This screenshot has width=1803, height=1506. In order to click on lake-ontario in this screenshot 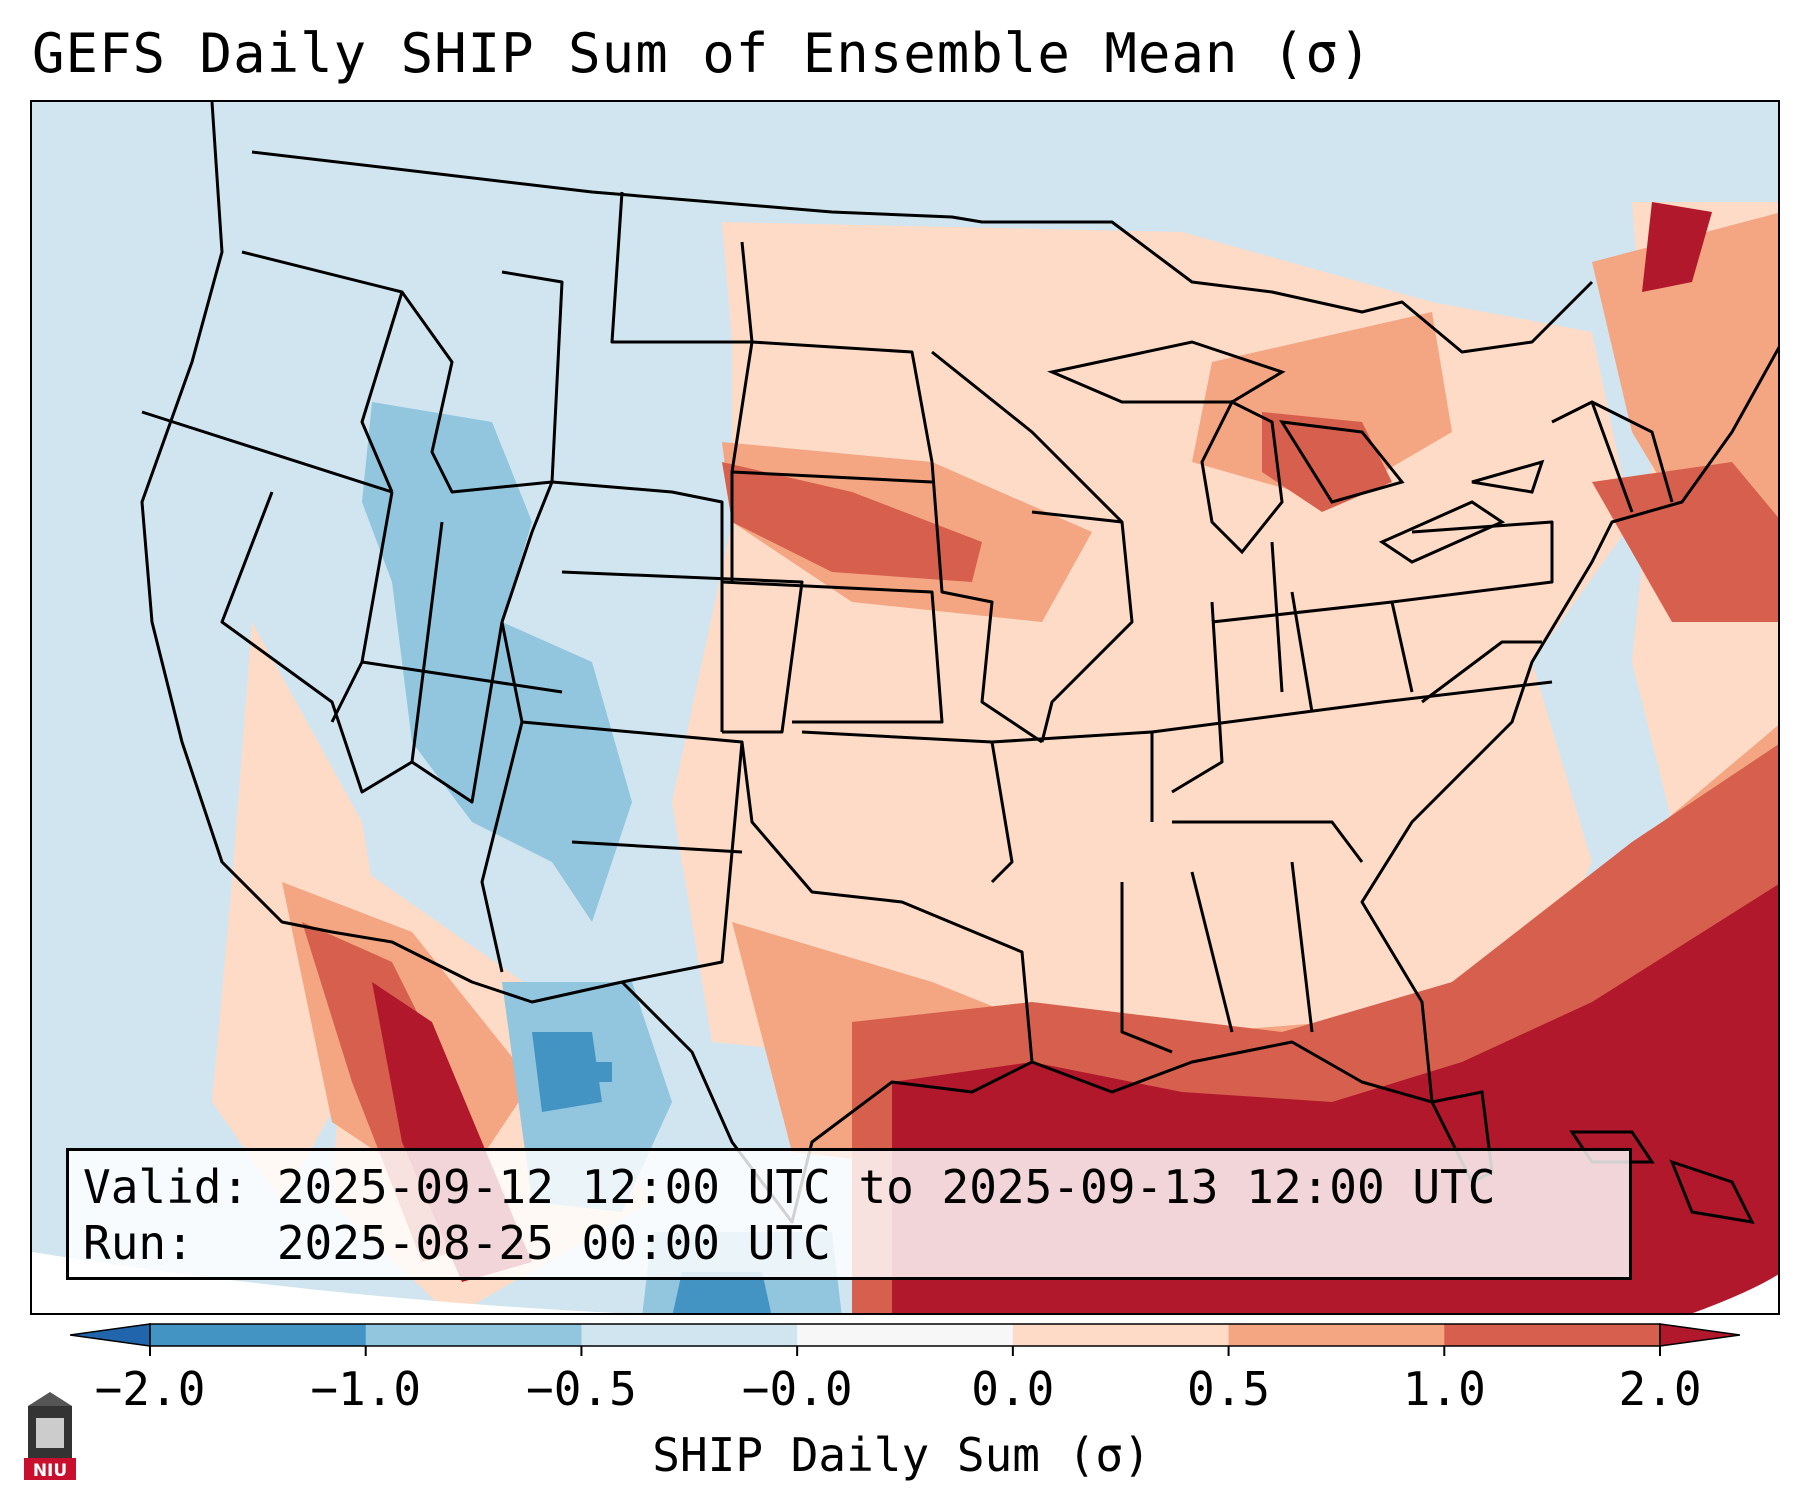, I will do `click(1508, 476)`.